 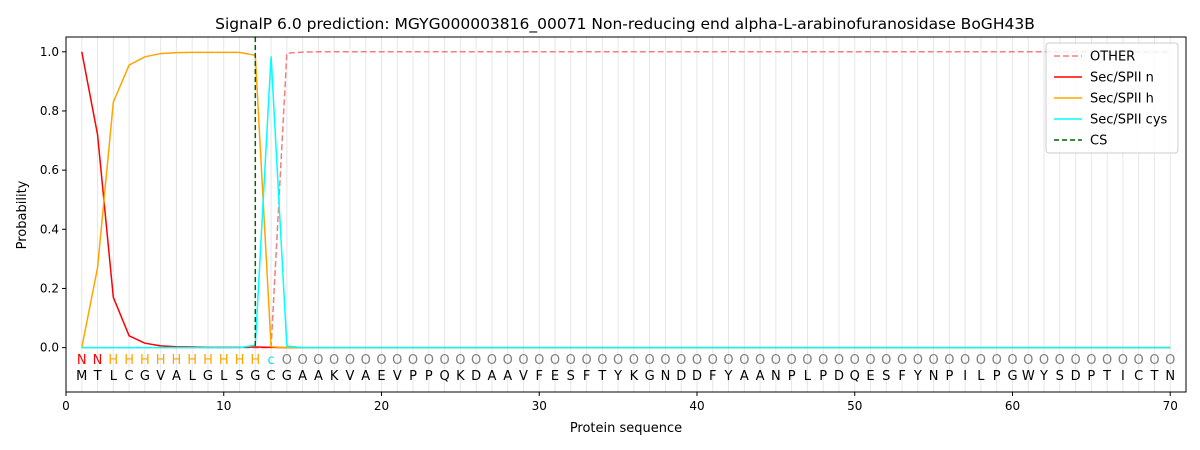 I want to click on annotation-letter: c, so click(x=270, y=360).